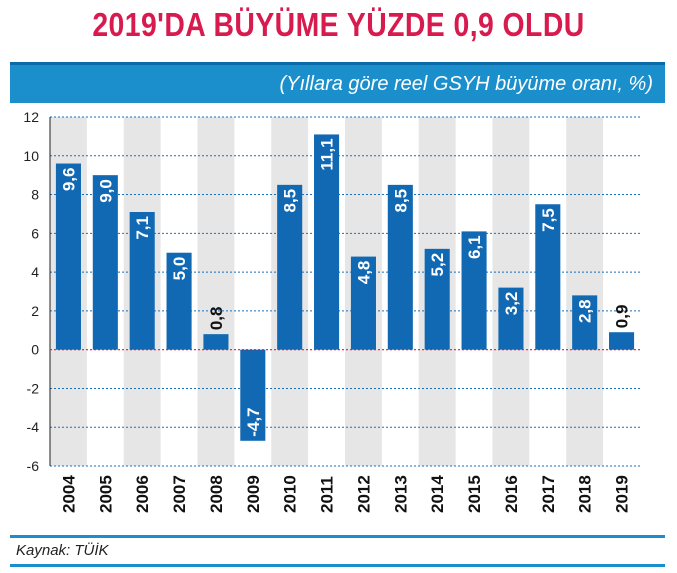 This screenshot has height=573, width=677. What do you see at coordinates (548, 220) in the screenshot?
I see `value-label: 7,5` at bounding box center [548, 220].